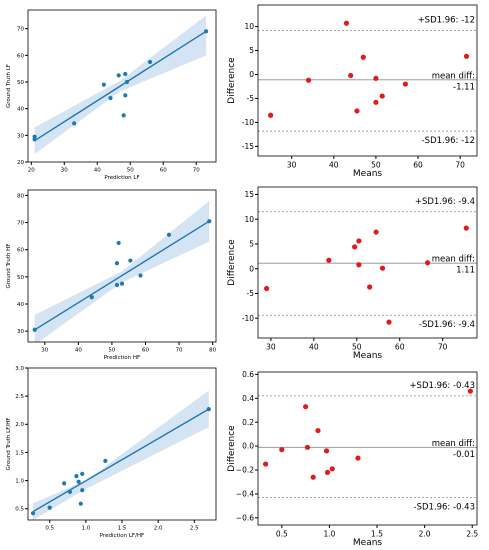 The image size is (489, 550). I want to click on y-tick-label: 80, so click(20, 196).